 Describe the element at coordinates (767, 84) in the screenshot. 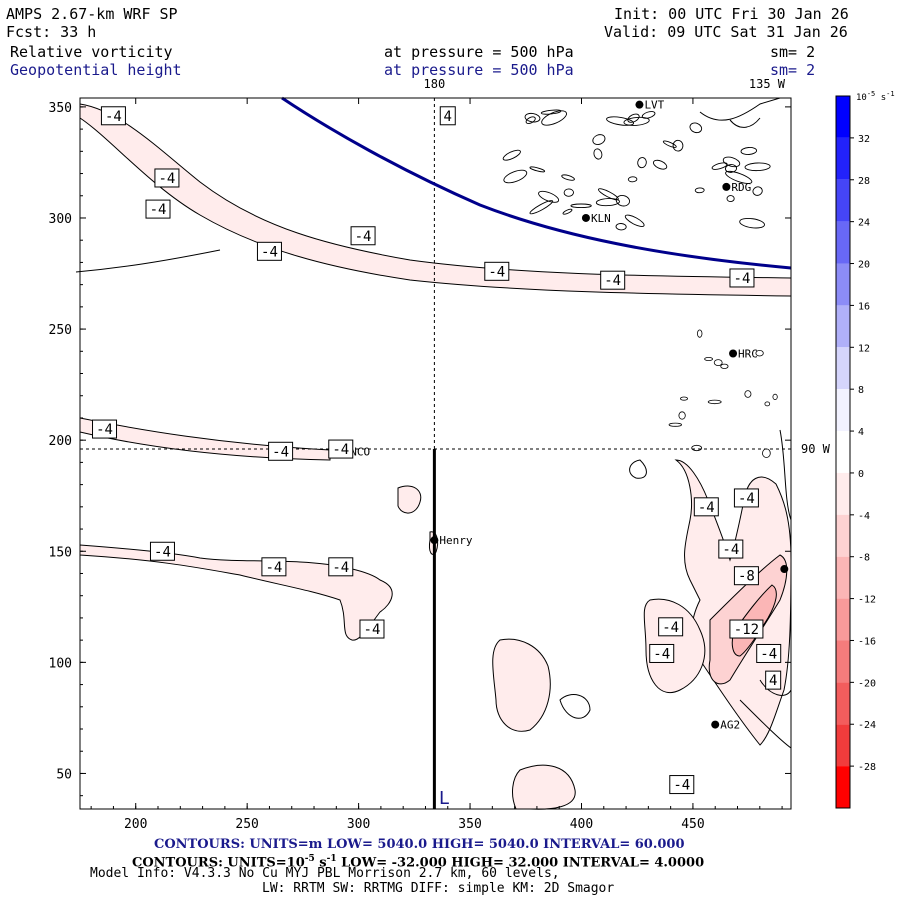

I see `lon-135w-label: 135 W` at that location.